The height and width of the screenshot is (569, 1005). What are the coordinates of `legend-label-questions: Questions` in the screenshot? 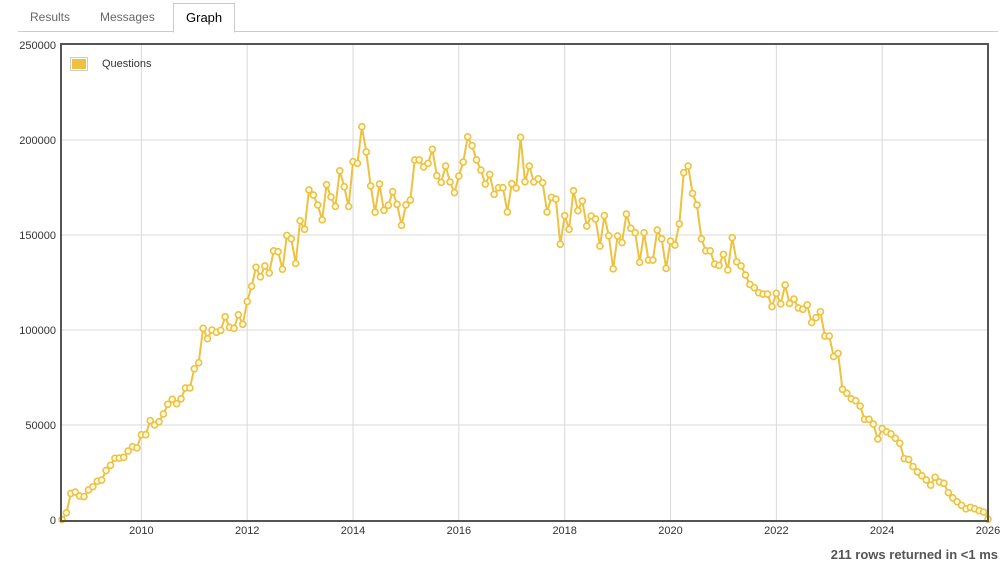 It's located at (127, 64).